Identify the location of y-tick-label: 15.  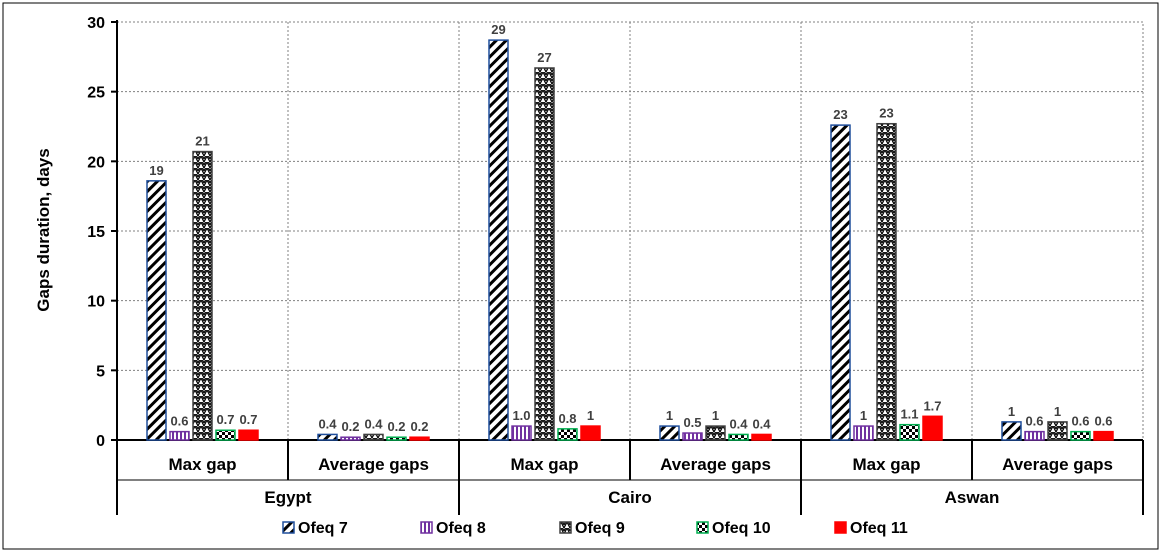
(96, 232).